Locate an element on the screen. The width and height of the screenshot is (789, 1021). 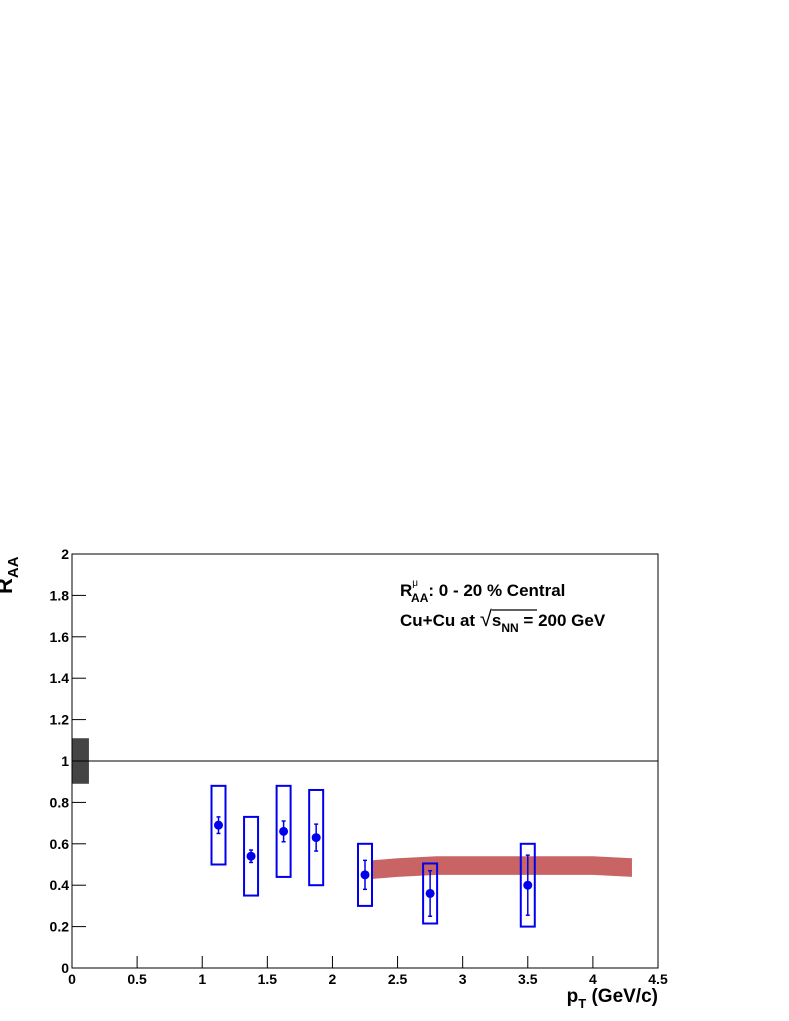
y-tick-label: 1 is located at coordinates (65, 761).